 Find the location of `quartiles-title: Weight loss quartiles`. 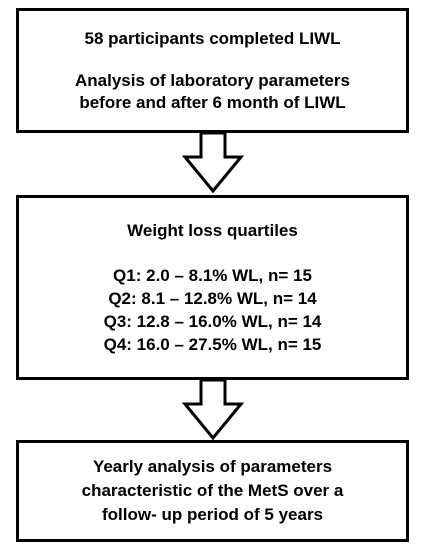

quartiles-title: Weight loss quartiles is located at coordinates (212, 230).